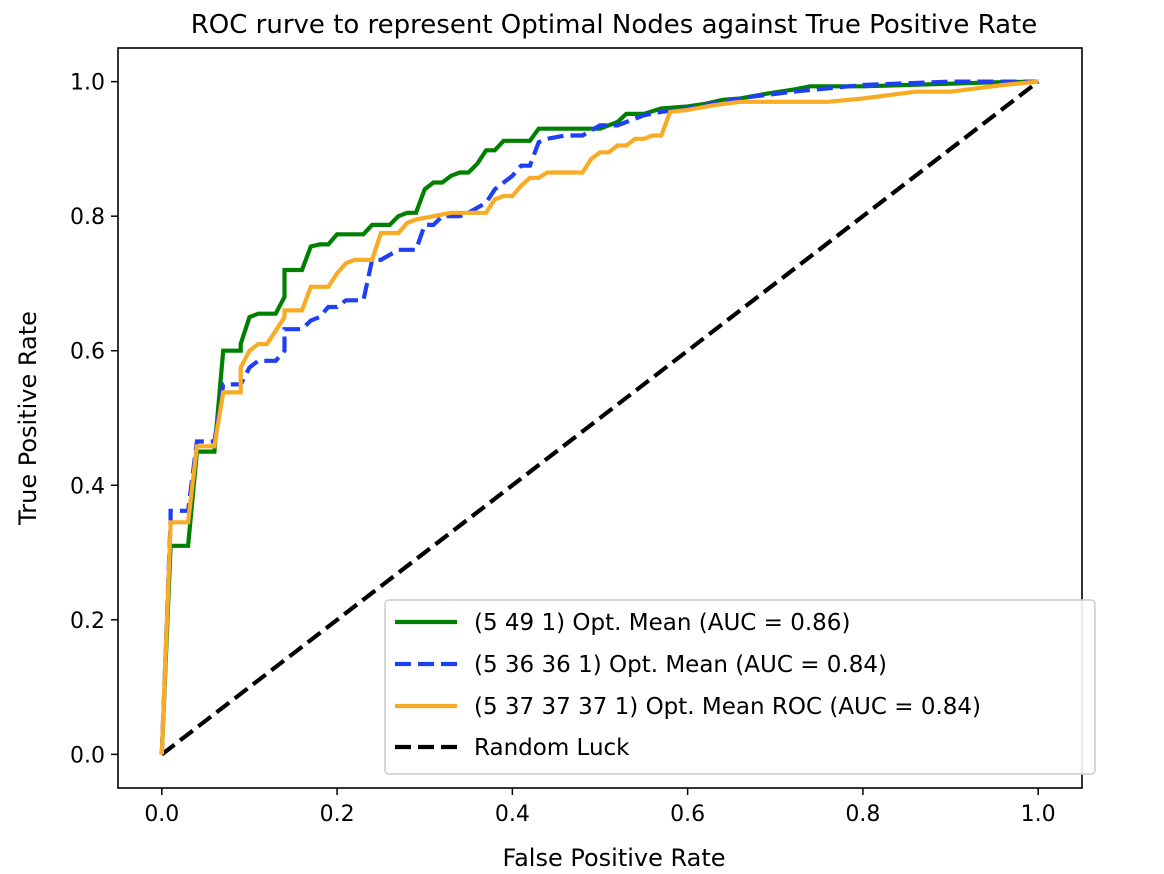 This screenshot has width=1164, height=874. I want to click on y-tick-label: 0.4, so click(87, 486).